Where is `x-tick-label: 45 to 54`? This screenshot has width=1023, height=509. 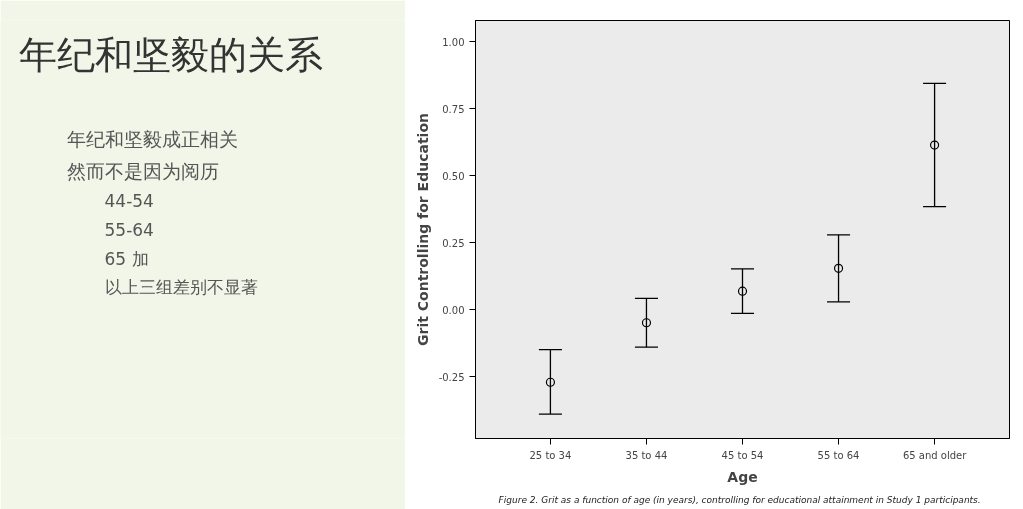 x-tick-label: 45 to 54 is located at coordinates (742, 455).